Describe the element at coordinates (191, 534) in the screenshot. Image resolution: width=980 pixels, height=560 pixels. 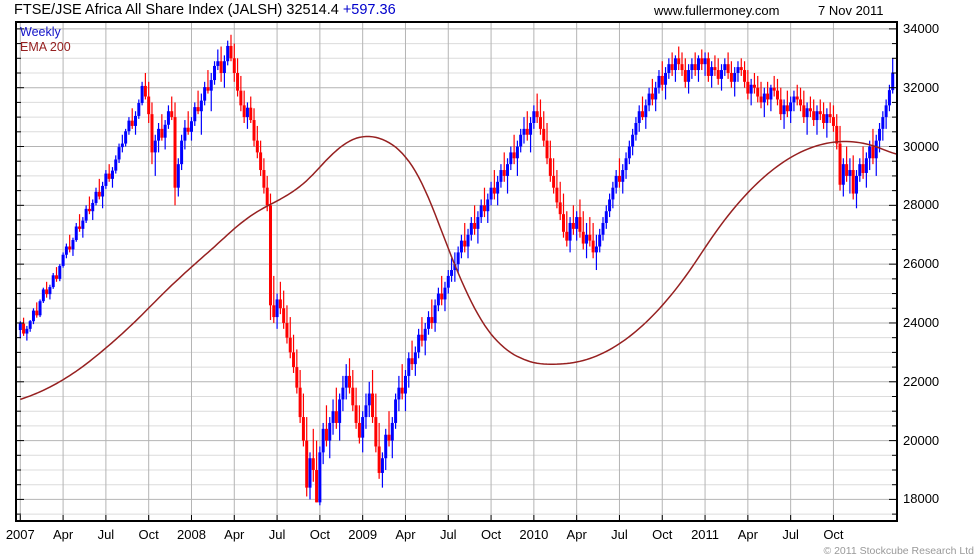
I see `x-axis-tick-label: 2008` at that location.